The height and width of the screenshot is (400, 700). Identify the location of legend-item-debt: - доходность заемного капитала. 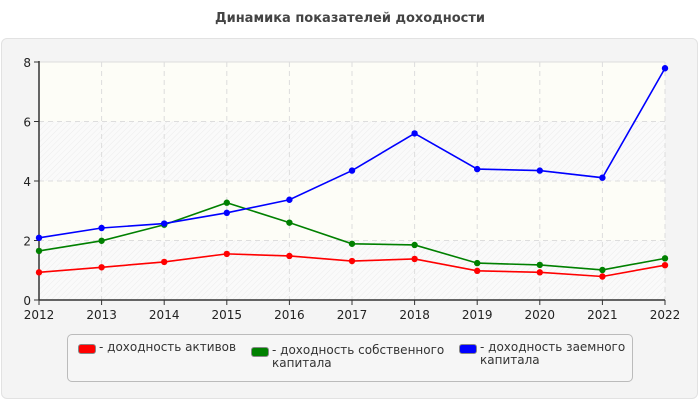
(544, 354).